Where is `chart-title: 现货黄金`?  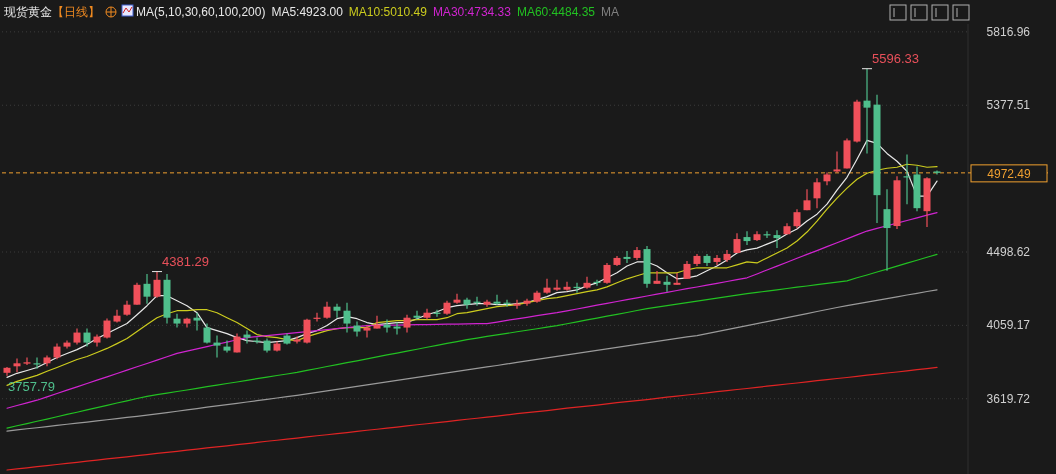 chart-title: 现货黄金 is located at coordinates (28, 12).